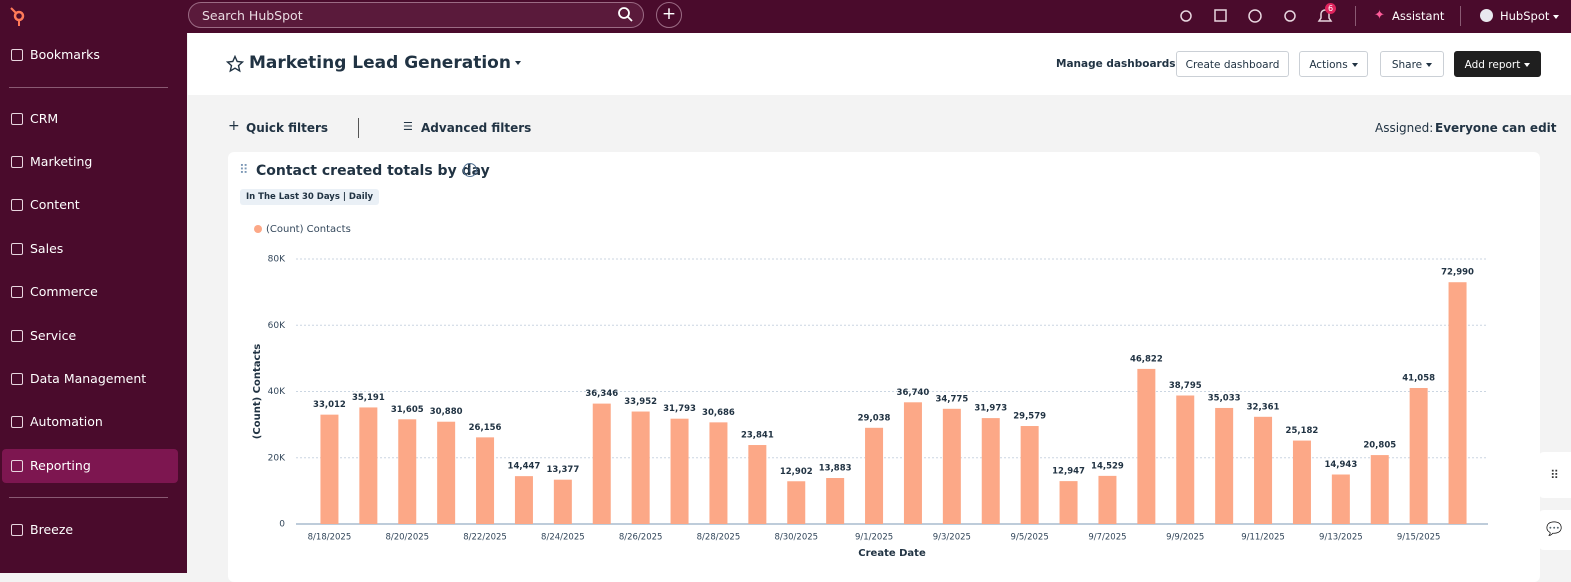  I want to click on side-handle: ⠿, so click(1554, 475).